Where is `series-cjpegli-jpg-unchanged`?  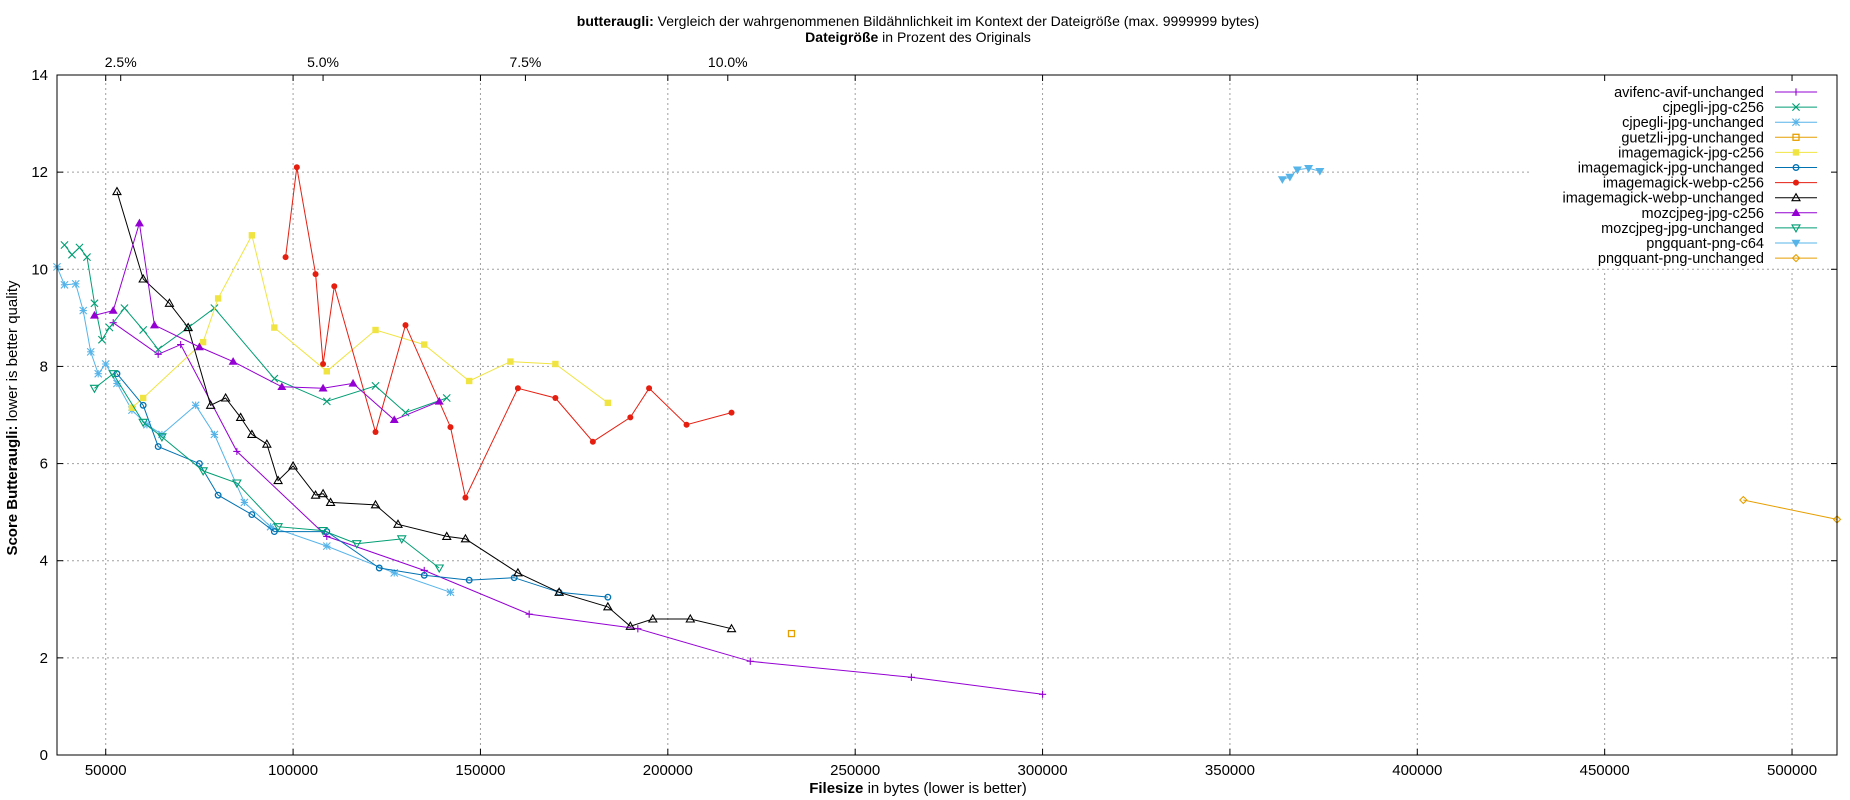 series-cjpegli-jpg-unchanged is located at coordinates (254, 429).